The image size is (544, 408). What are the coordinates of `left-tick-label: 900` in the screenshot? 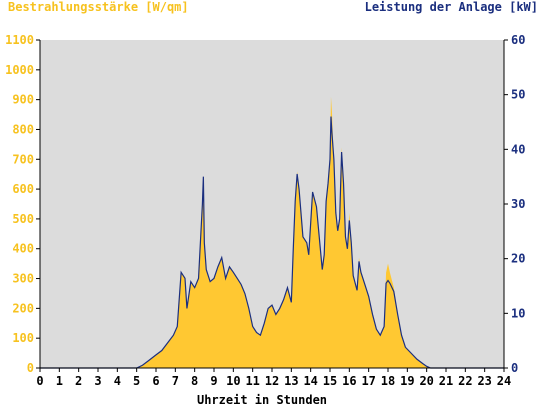 It's located at (23, 100).